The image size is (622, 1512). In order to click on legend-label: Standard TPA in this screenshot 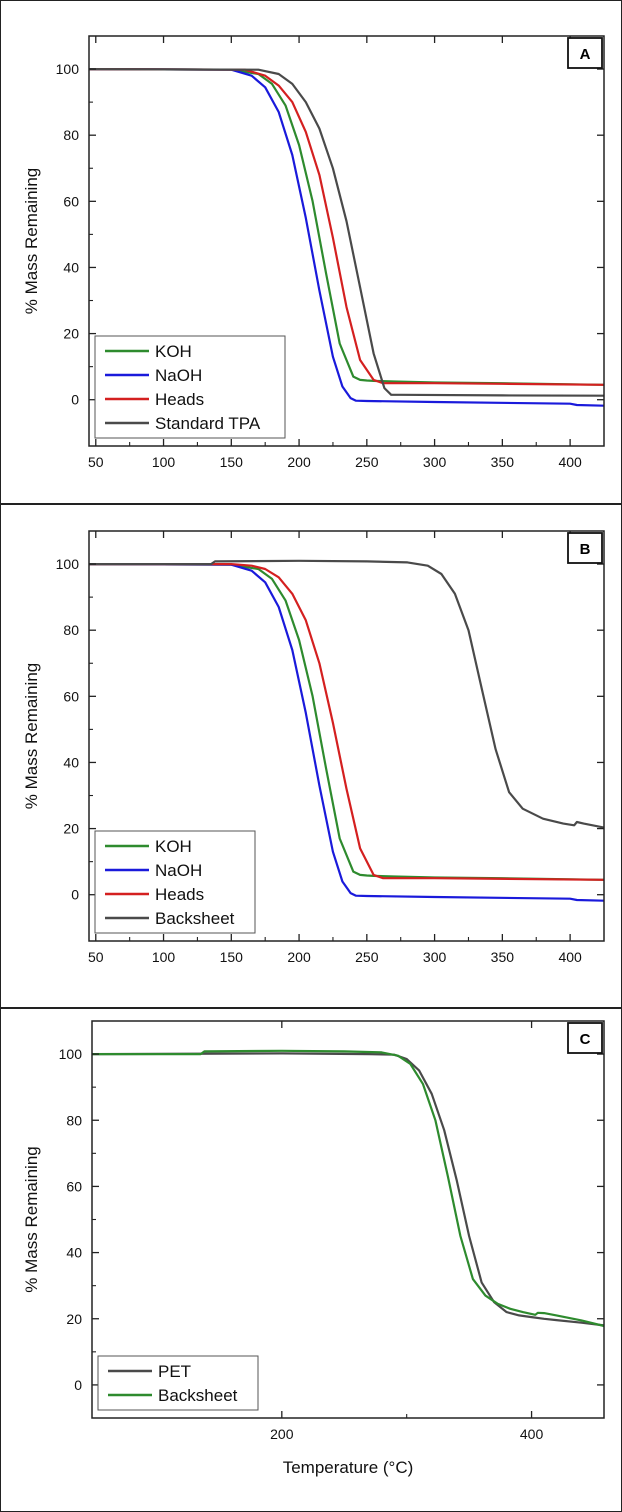, I will do `click(208, 423)`.